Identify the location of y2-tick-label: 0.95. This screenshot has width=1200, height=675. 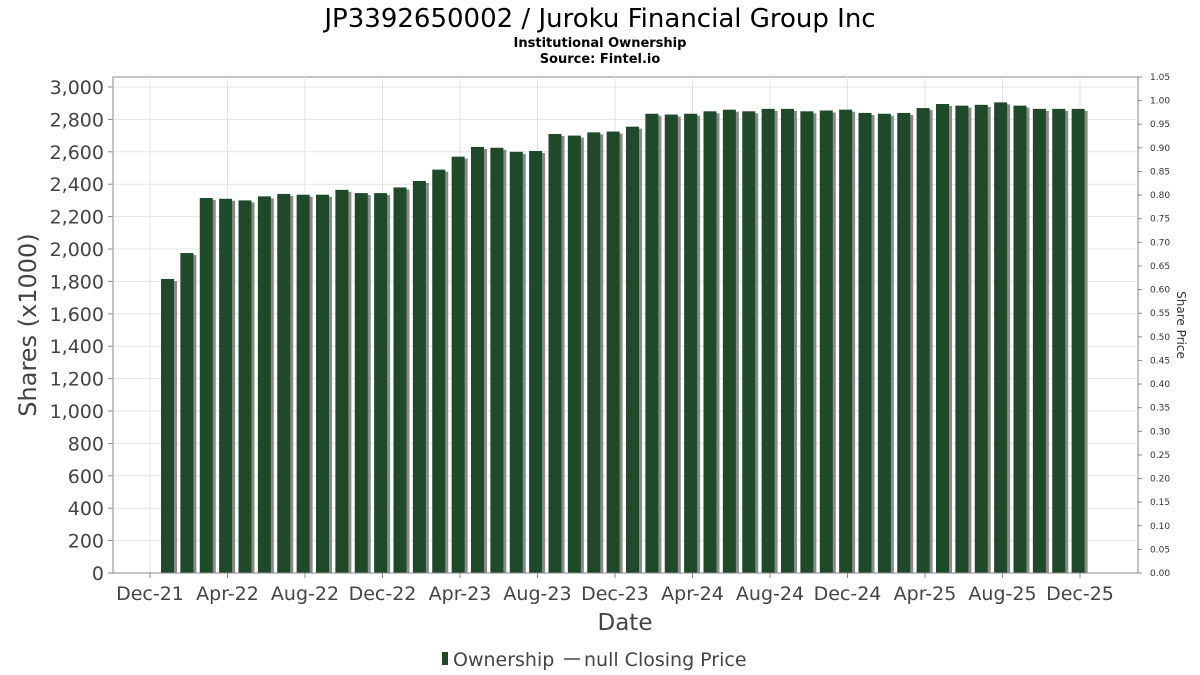
(1160, 125).